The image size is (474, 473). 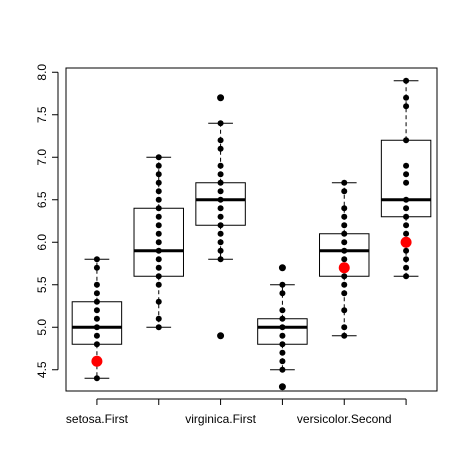 I want to click on y-tick-label: 6.5, so click(x=42, y=199).